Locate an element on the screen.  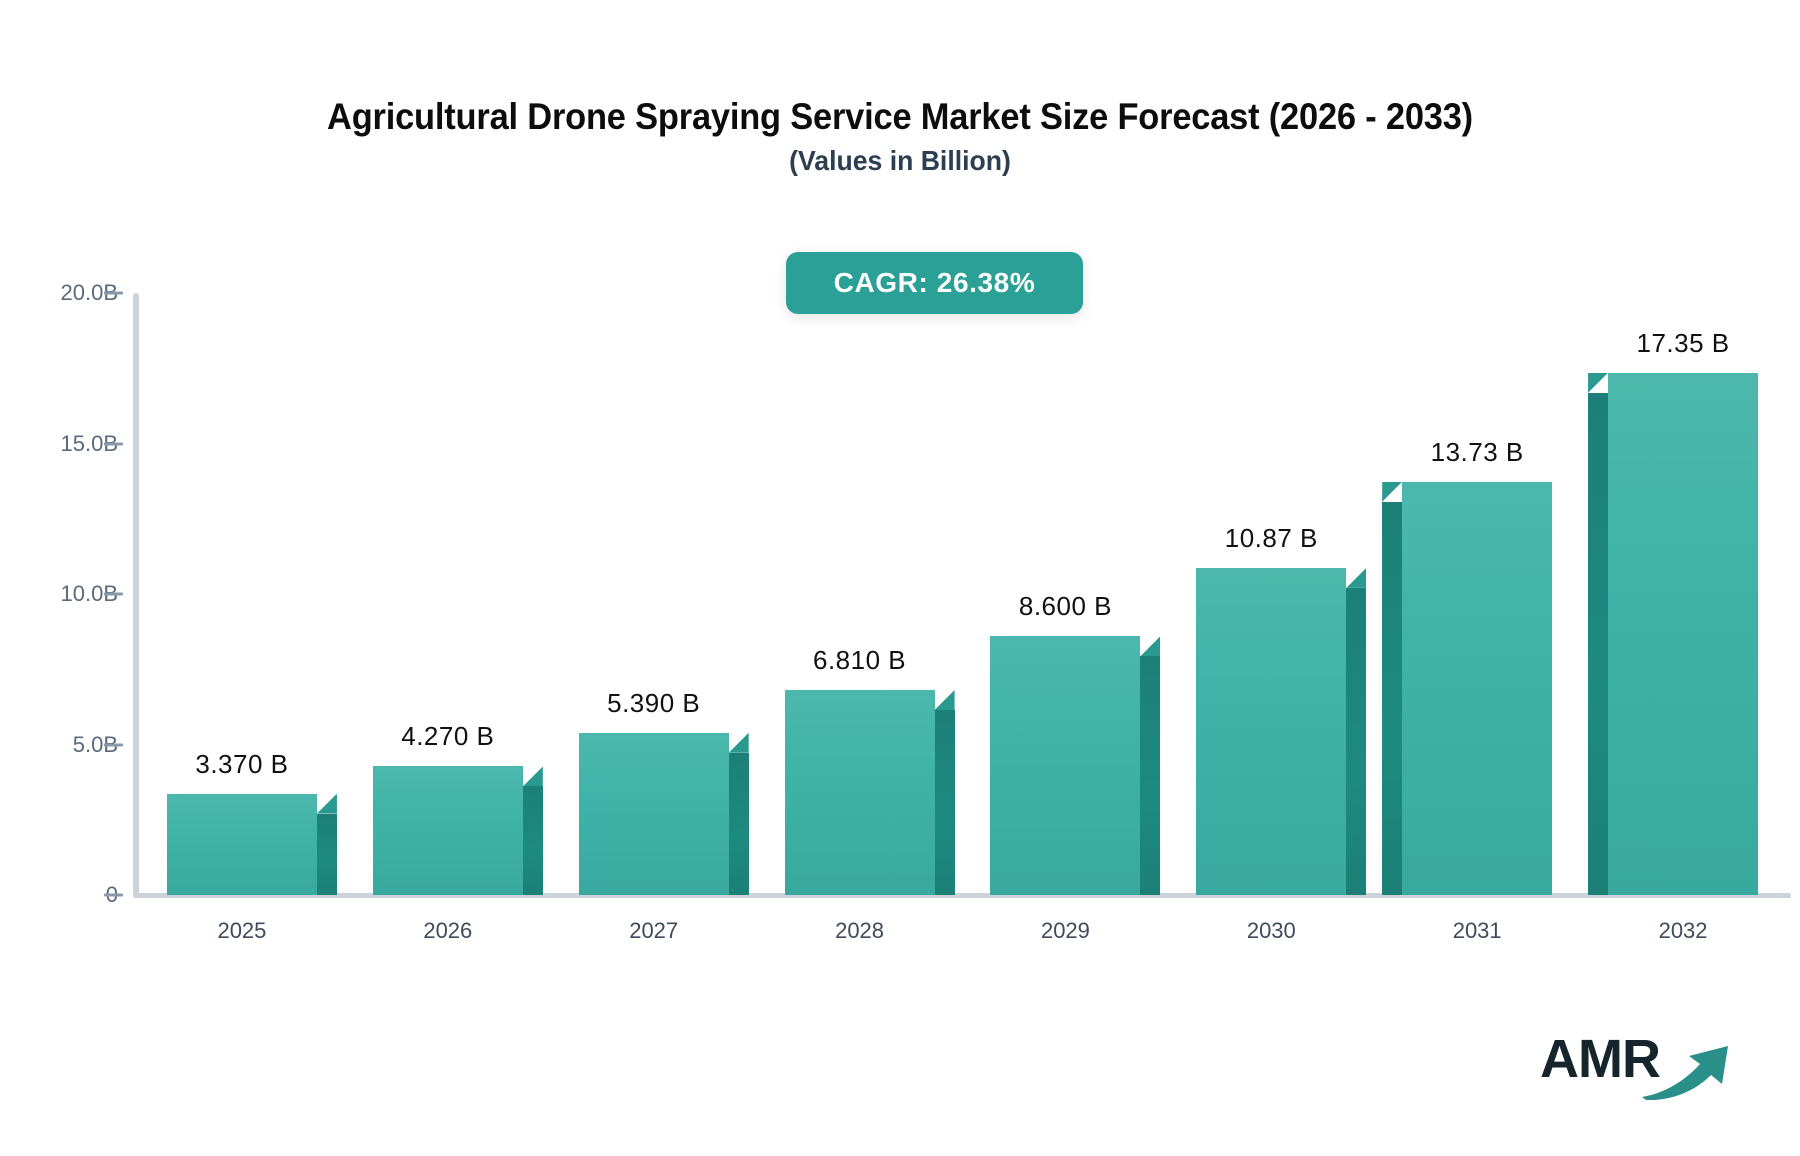
y-axis-tick-label: 0 is located at coordinates (59, 895).